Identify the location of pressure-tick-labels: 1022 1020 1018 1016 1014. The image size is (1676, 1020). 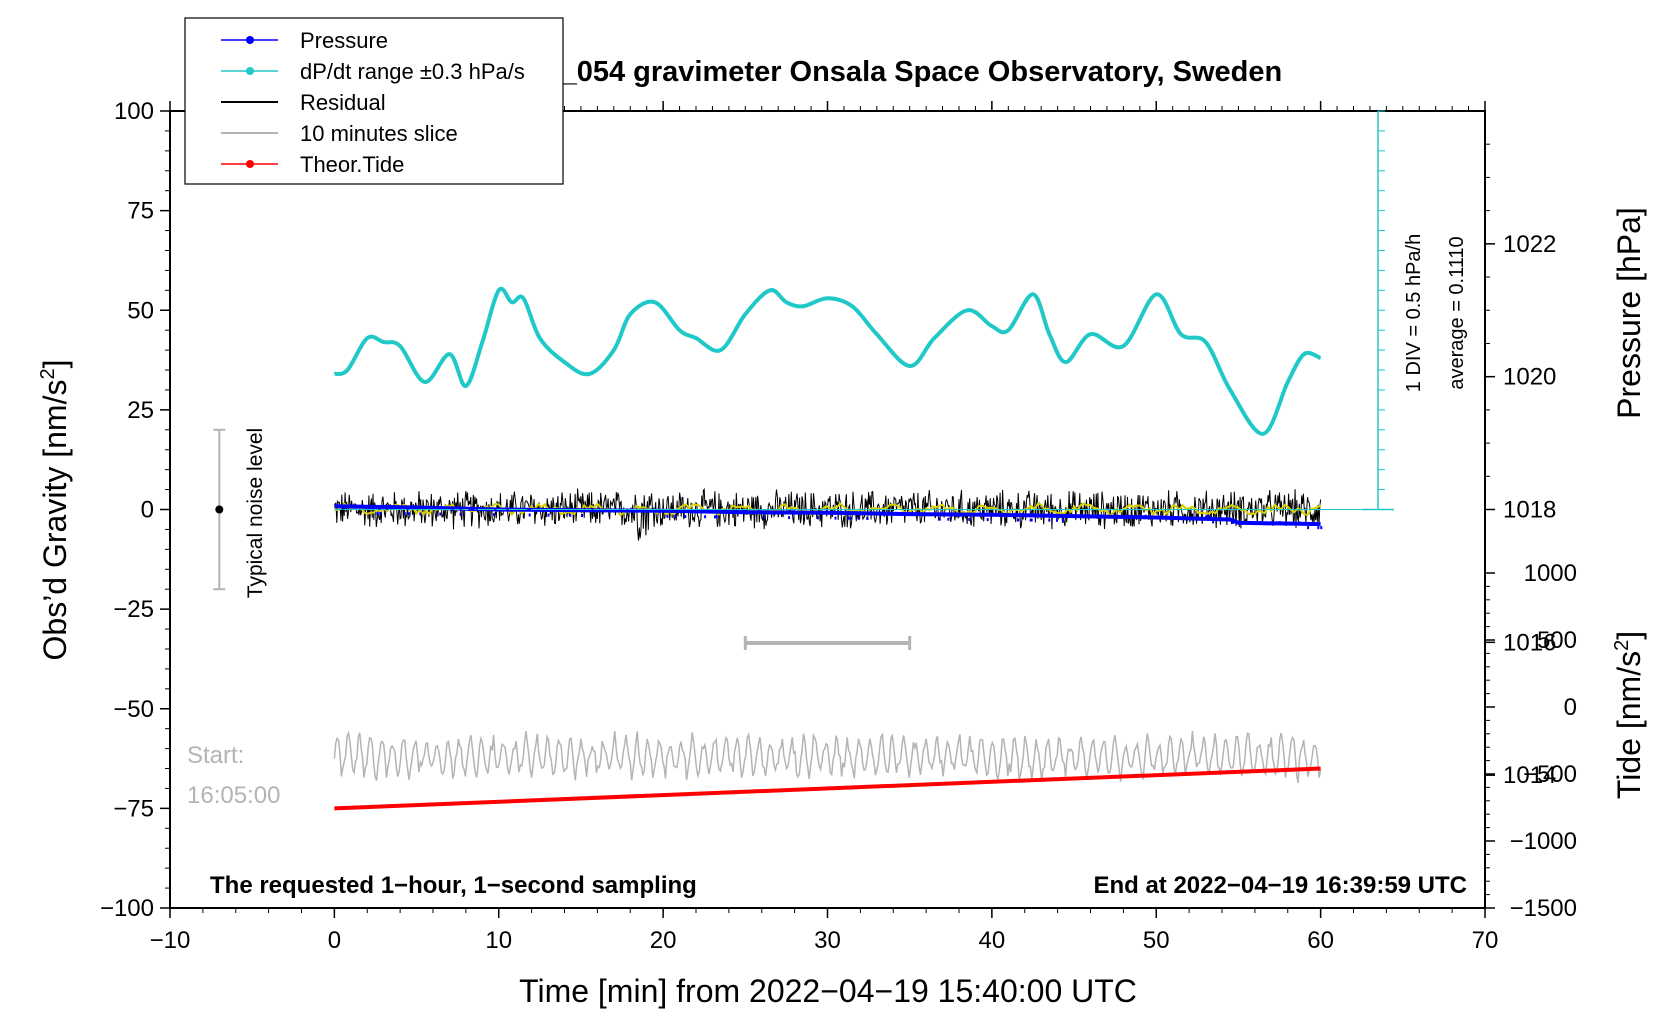
(1529, 510).